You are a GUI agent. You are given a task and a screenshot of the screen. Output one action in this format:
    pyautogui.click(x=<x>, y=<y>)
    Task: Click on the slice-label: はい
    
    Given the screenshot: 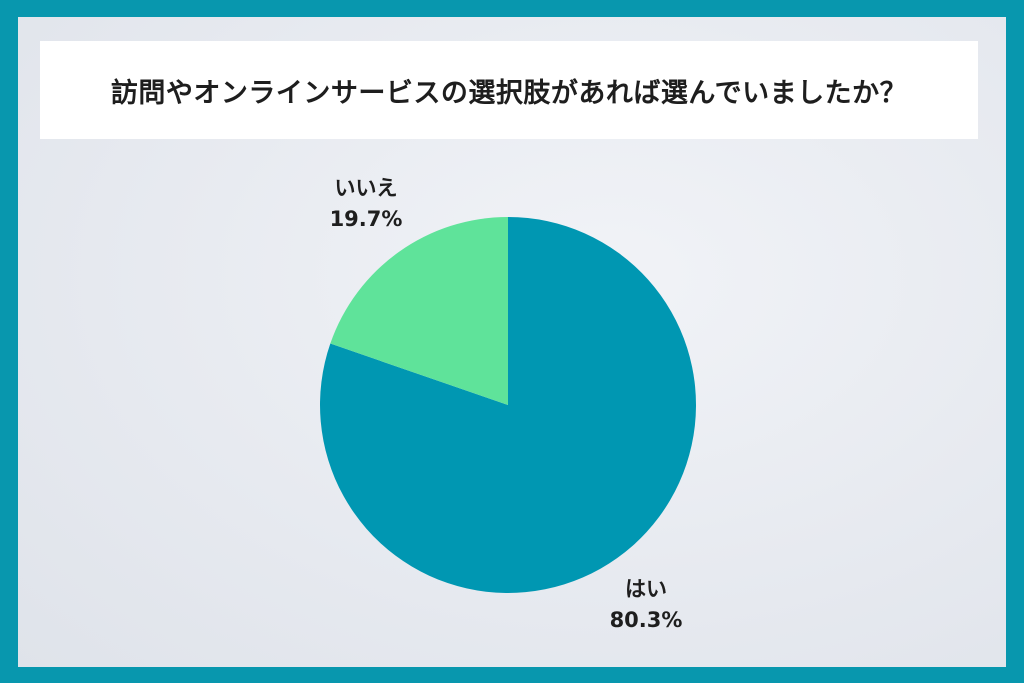 What is the action you would take?
    pyautogui.click(x=646, y=589)
    